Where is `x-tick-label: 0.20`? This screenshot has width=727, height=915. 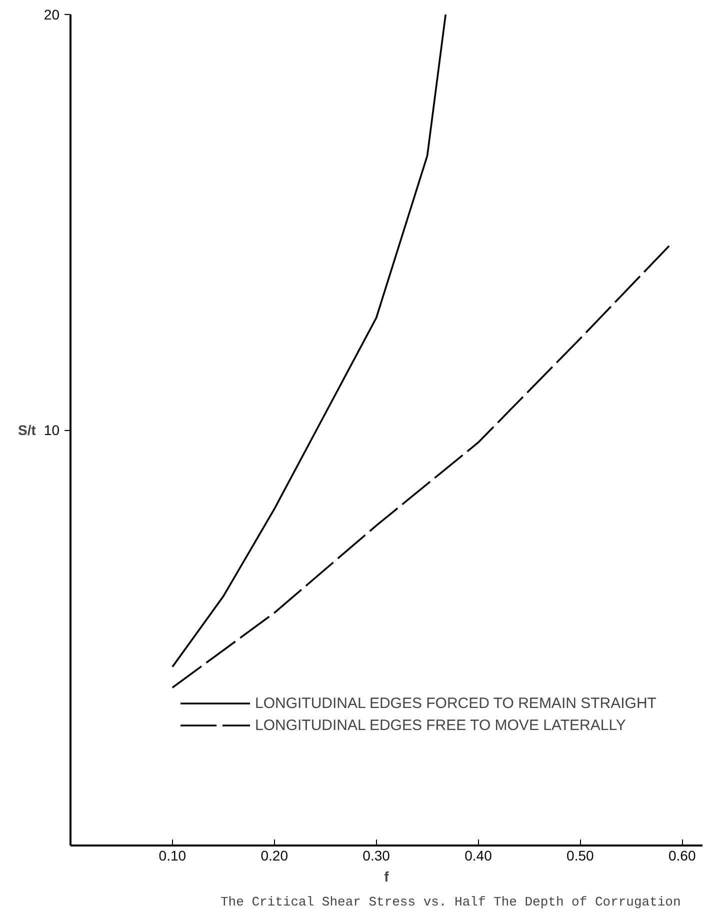
x-tick-label: 0.20 is located at coordinates (274, 856).